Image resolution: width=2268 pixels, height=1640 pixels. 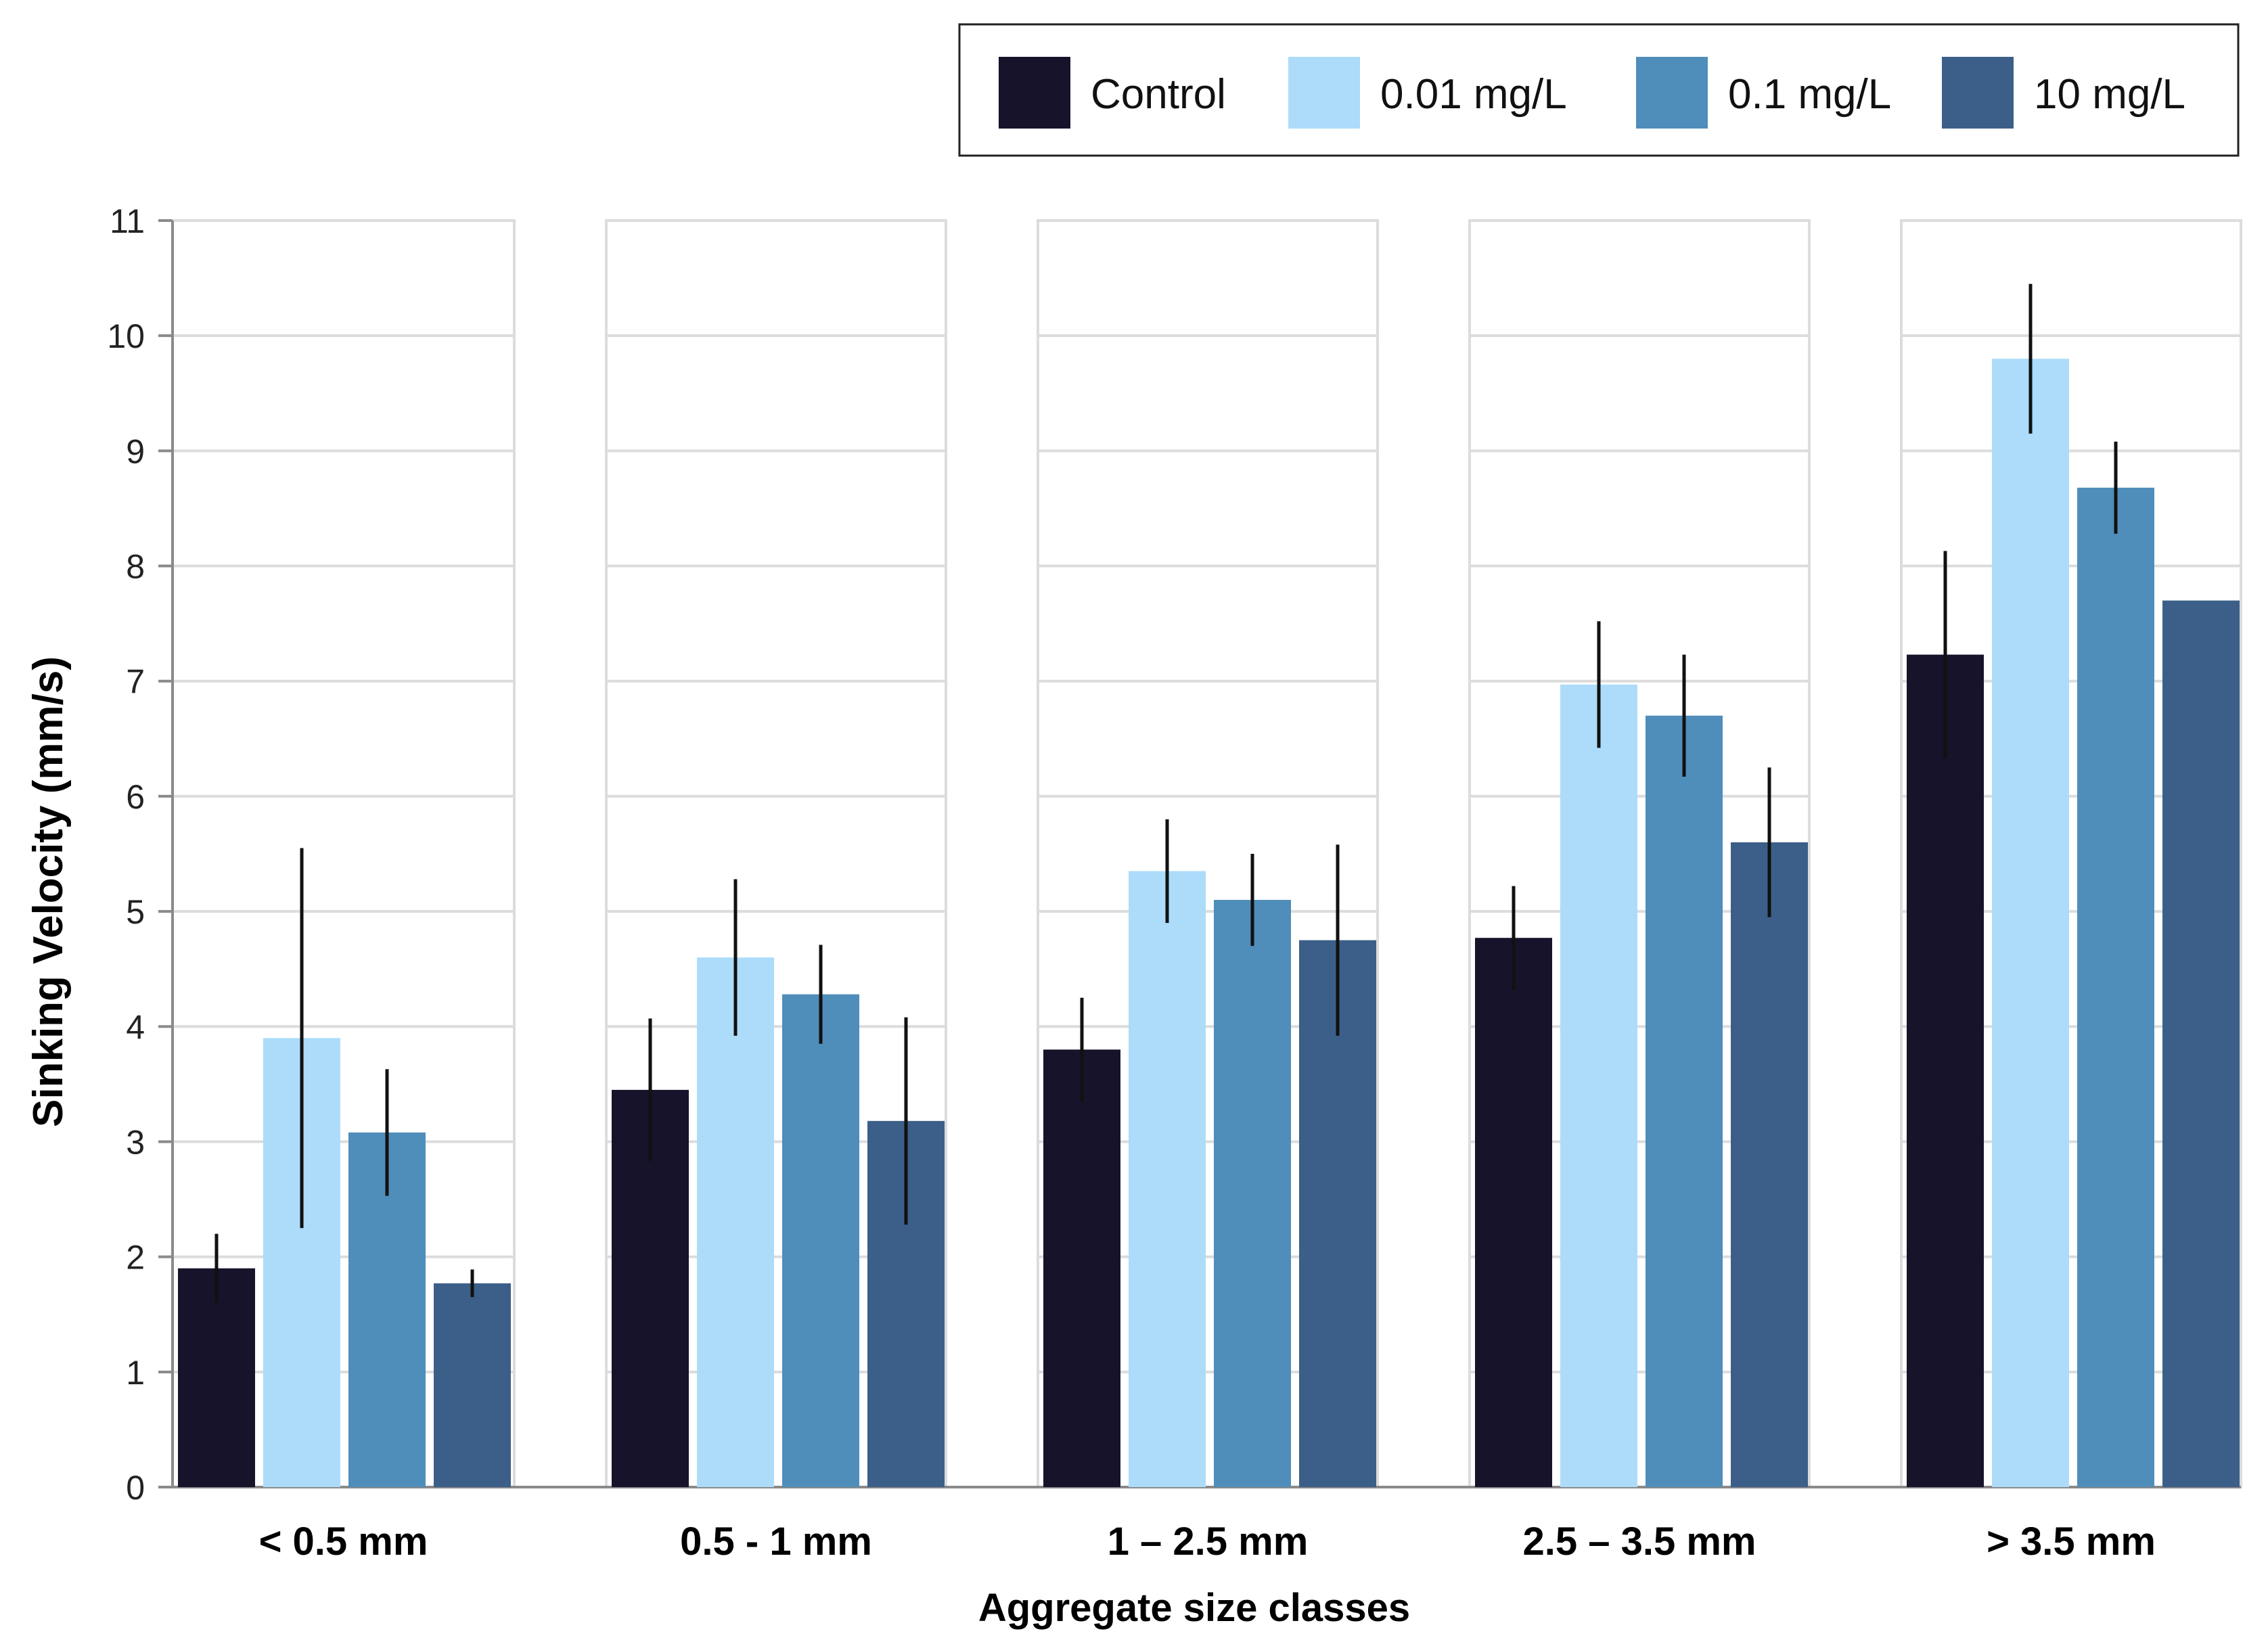 What do you see at coordinates (126, 336) in the screenshot?
I see `y-tick-label: 10` at bounding box center [126, 336].